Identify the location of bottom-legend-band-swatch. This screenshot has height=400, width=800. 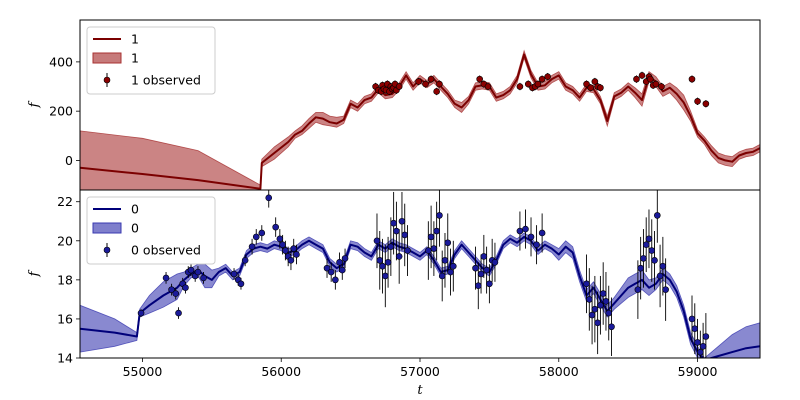
(107, 228).